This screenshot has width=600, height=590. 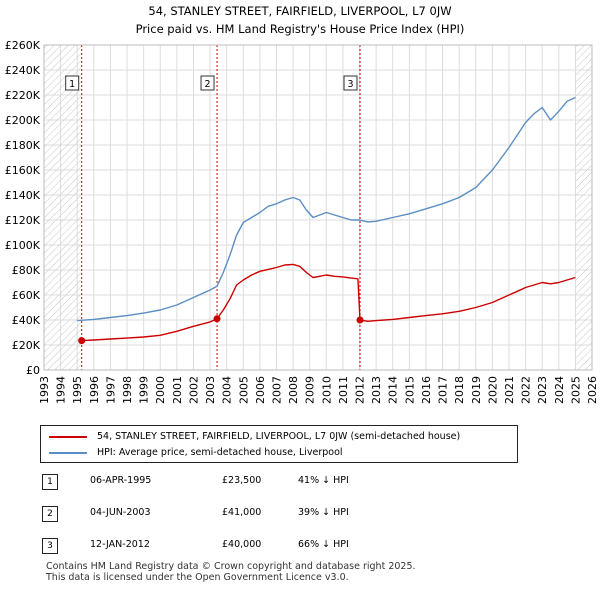 I want to click on y-tick-label: £160K, so click(x=23, y=170).